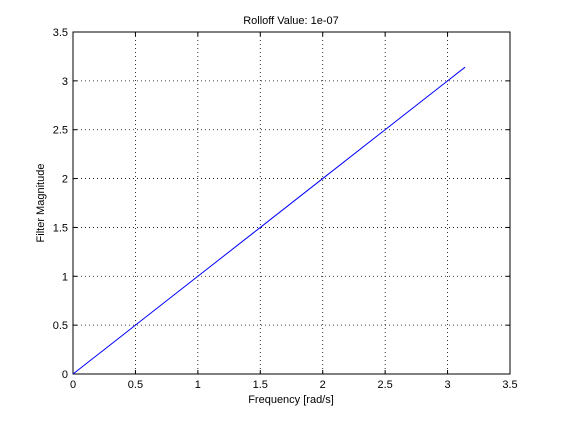 This screenshot has height=425, width=562. I want to click on y-tick-label: 2.5, so click(60, 131).